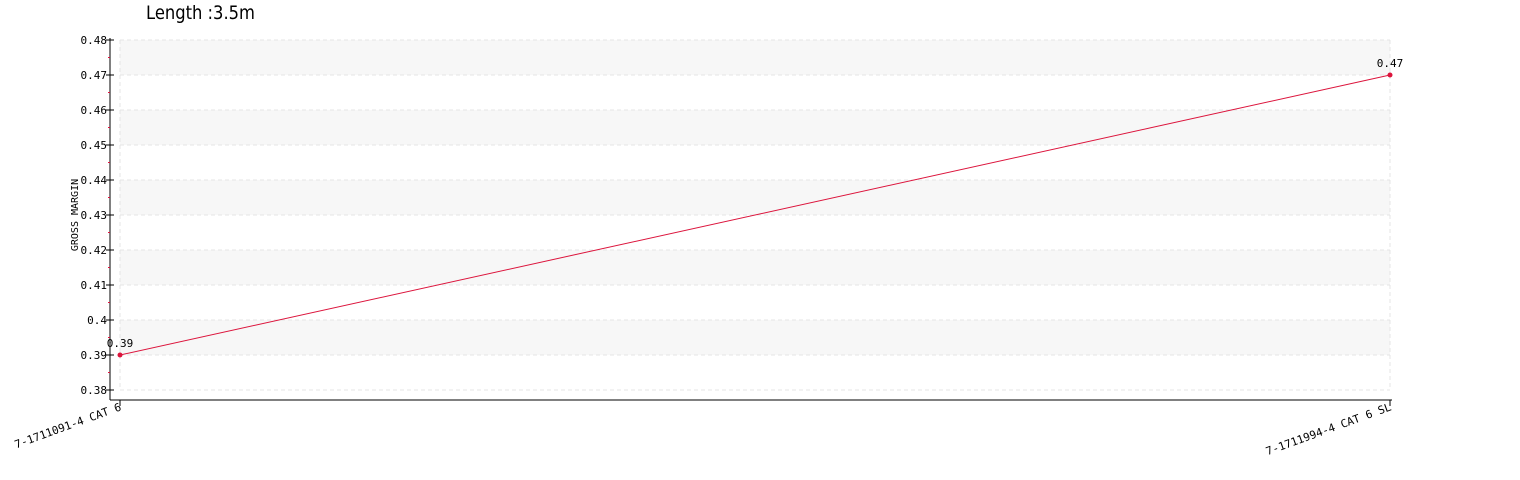 Image resolution: width=1520 pixels, height=480 pixels. Describe the element at coordinates (94, 40) in the screenshot. I see `y-tick-label: 0.48` at that location.